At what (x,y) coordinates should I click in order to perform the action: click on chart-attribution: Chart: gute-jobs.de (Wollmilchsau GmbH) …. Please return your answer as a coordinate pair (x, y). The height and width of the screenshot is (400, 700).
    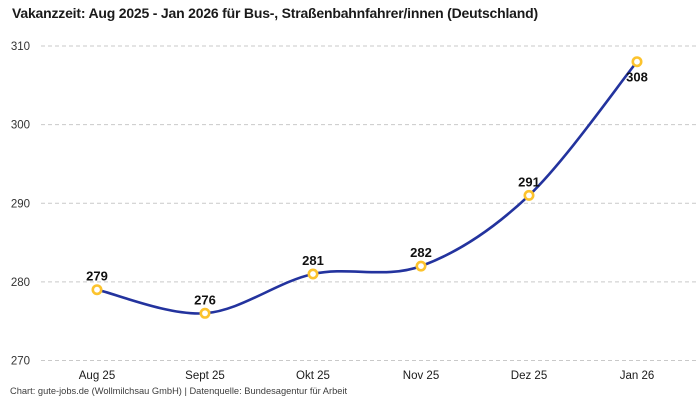
    Looking at the image, I should click on (179, 391).